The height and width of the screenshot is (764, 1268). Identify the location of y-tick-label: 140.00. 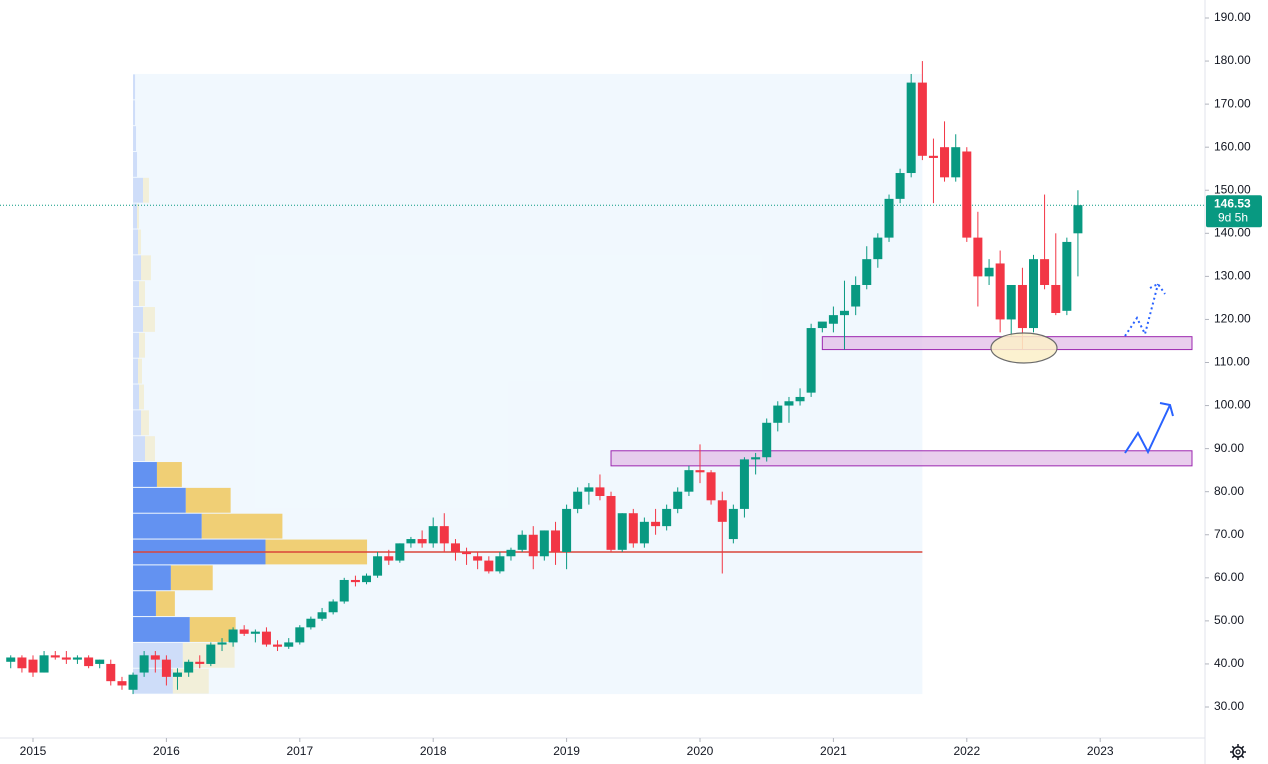
(1232, 232).